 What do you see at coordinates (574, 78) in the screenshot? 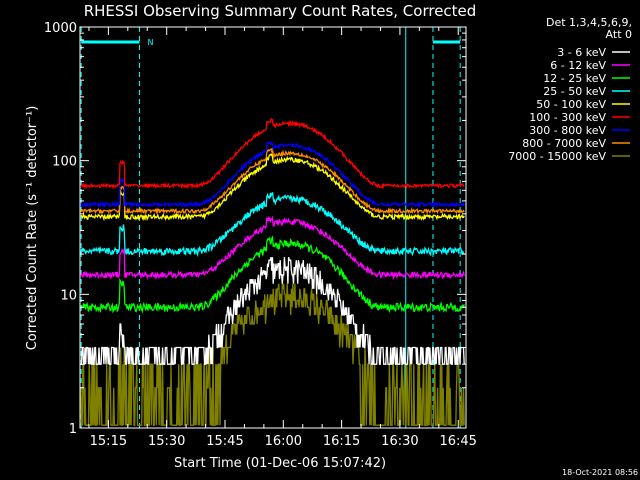
I see `legend-label: 12 - 25 keV` at bounding box center [574, 78].